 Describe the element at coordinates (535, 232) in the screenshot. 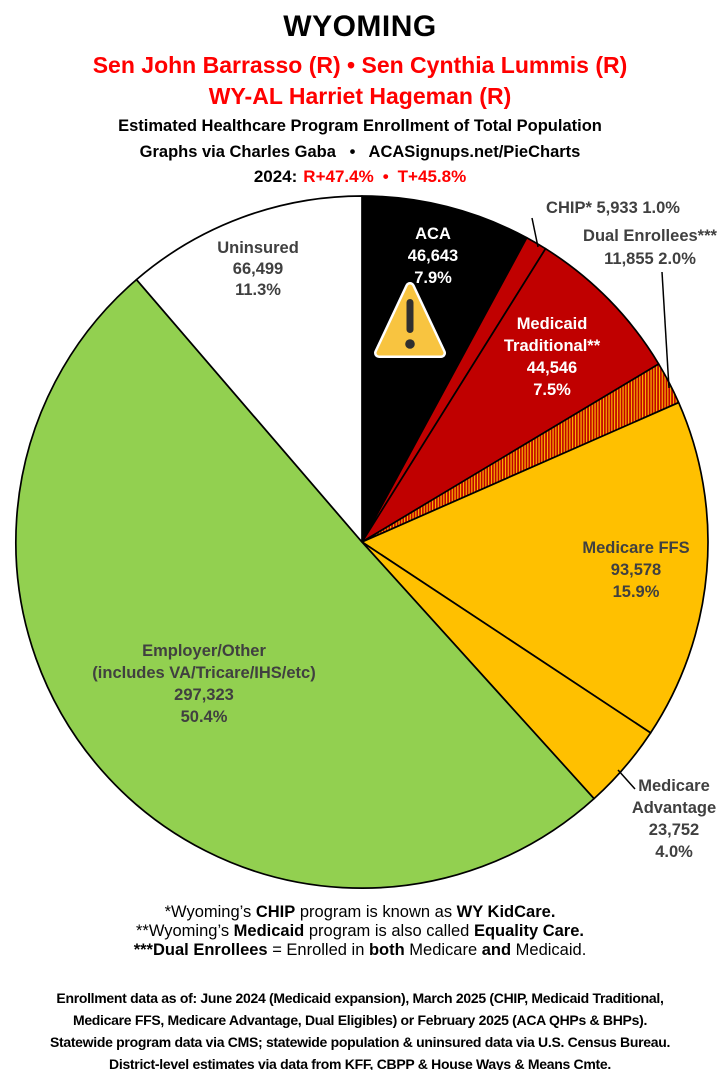

I see `chip-leader` at that location.